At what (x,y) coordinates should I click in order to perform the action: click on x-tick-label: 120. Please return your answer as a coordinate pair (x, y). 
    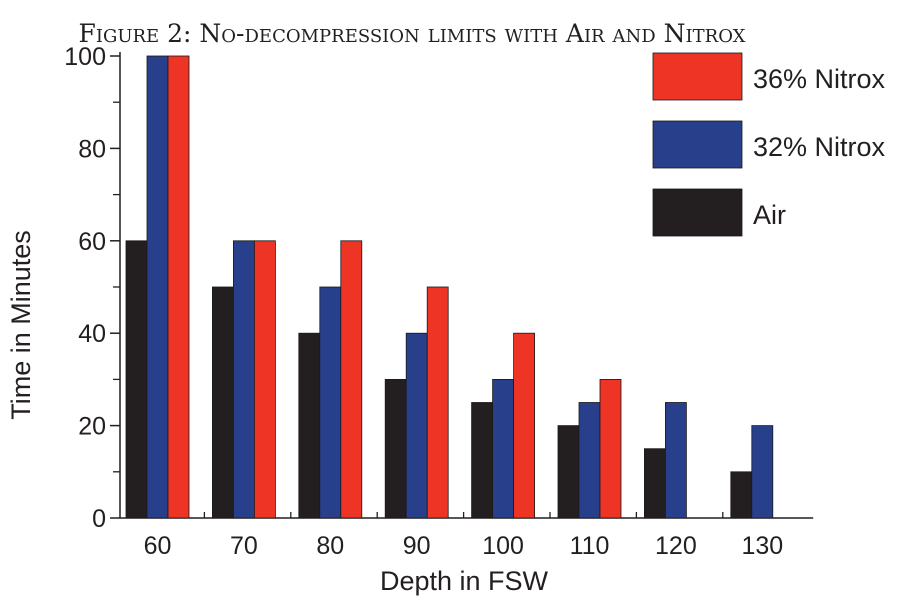
    Looking at the image, I should click on (676, 546).